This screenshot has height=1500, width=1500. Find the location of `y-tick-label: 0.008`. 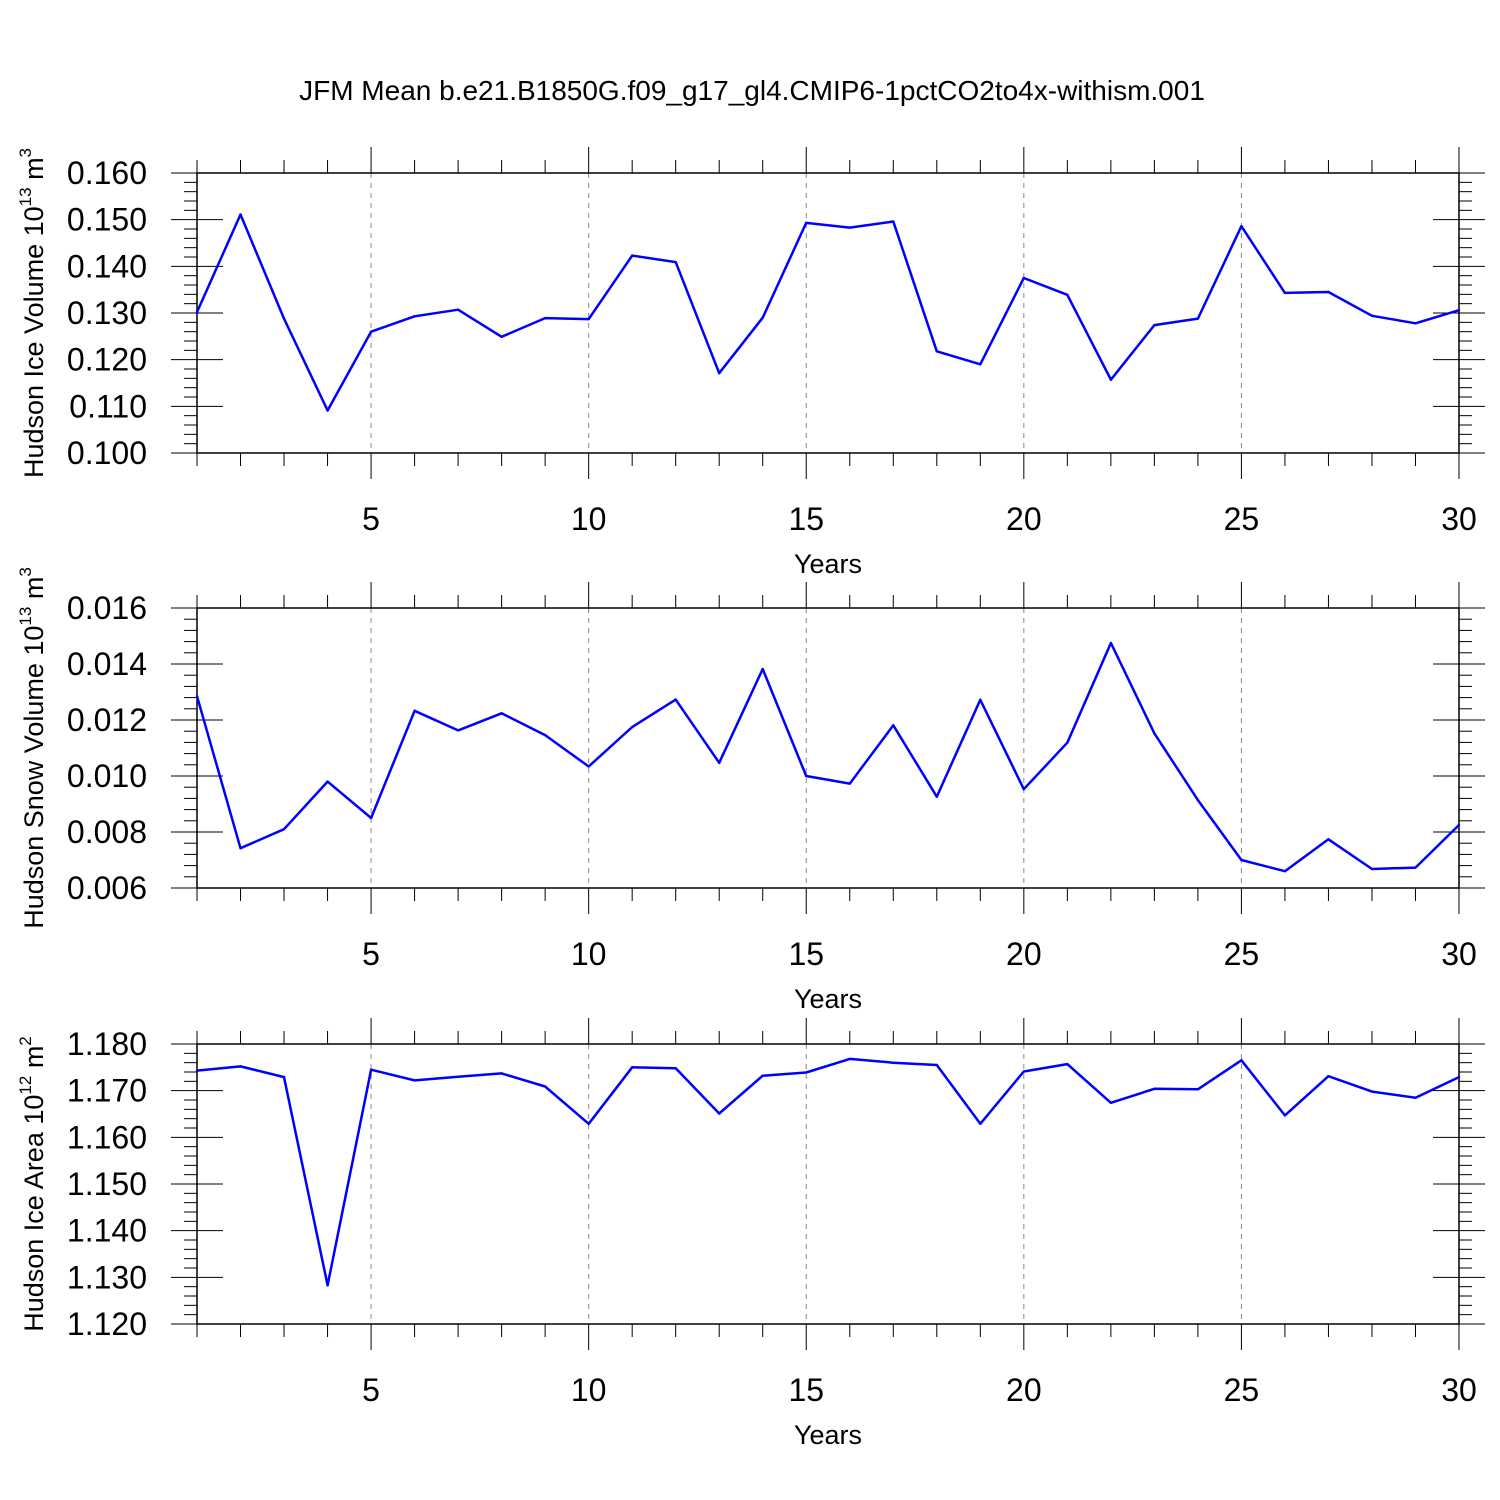

y-tick-label: 0.008 is located at coordinates (107, 832).